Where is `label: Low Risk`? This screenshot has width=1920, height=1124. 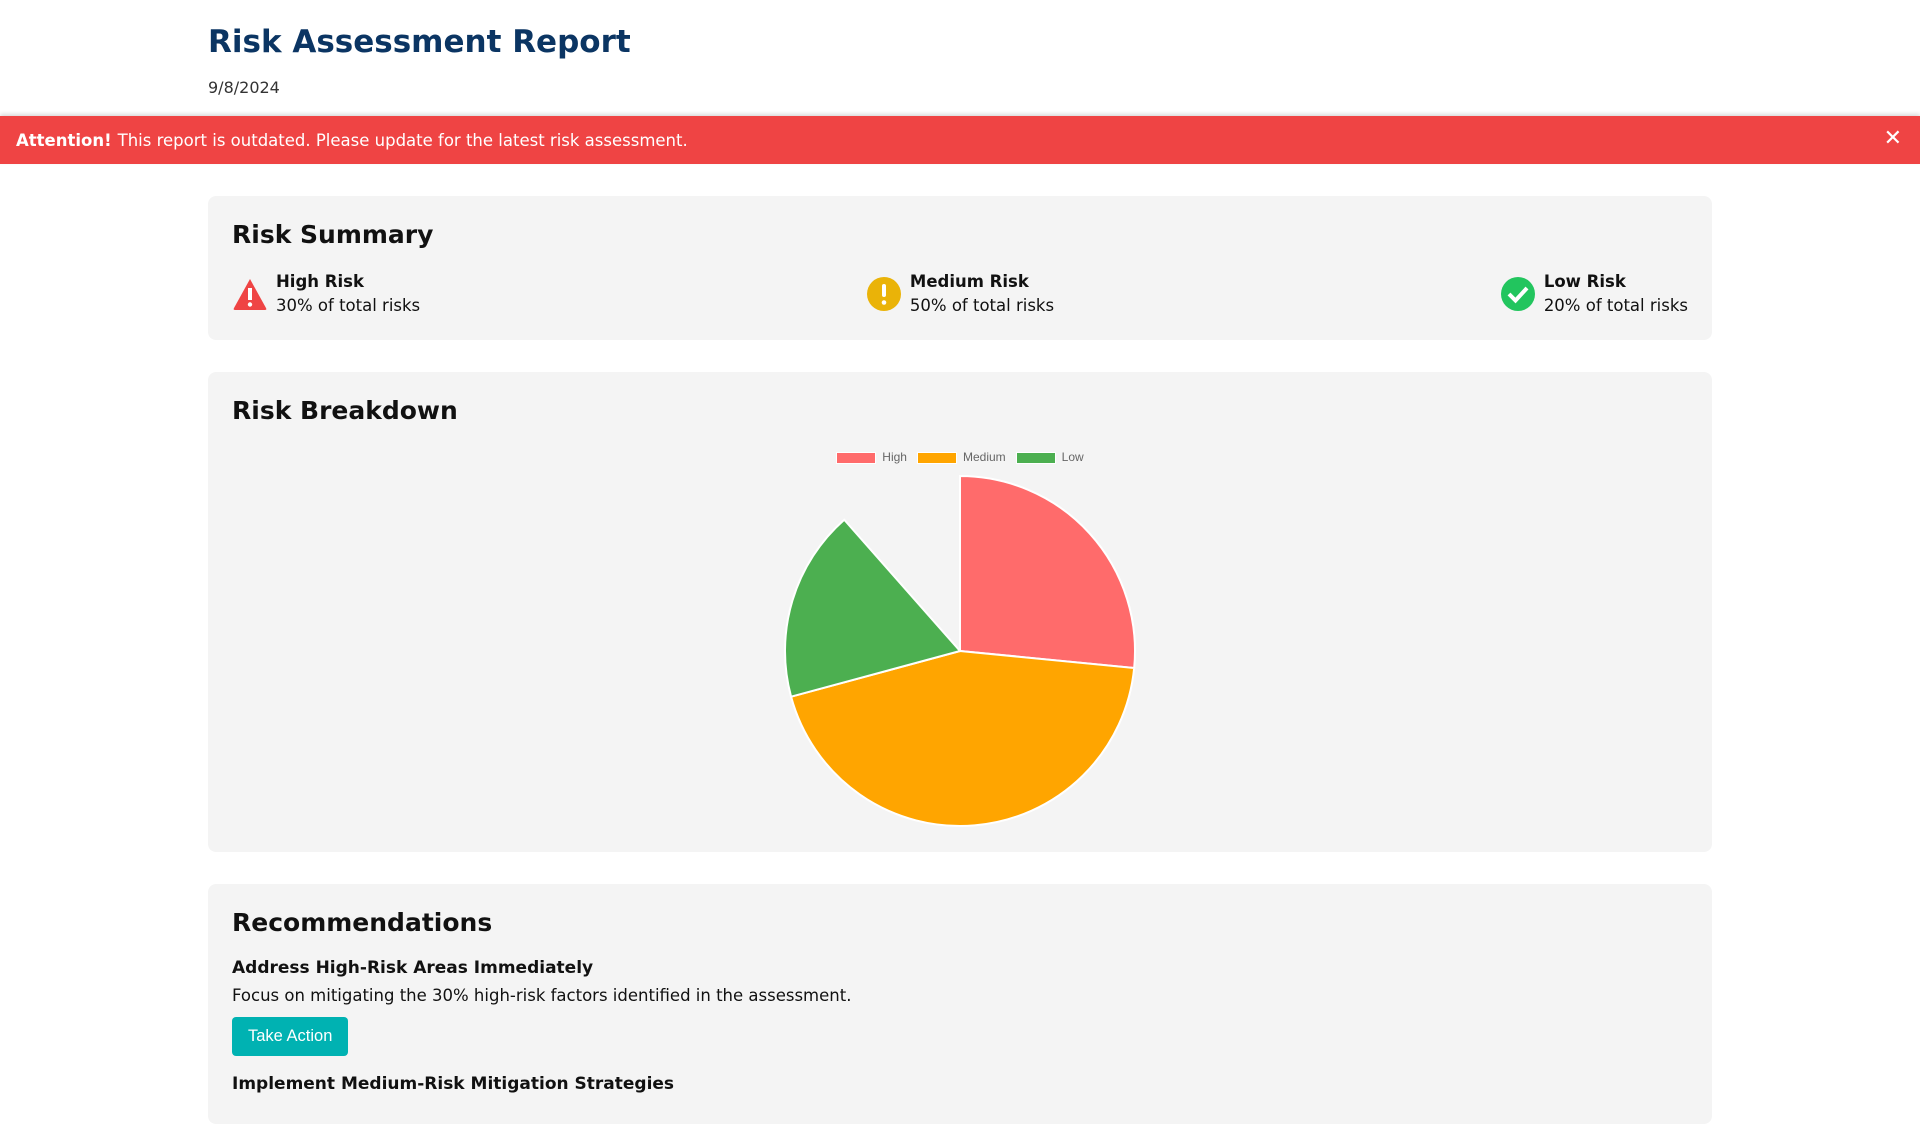
label: Low Risk is located at coordinates (1584, 281).